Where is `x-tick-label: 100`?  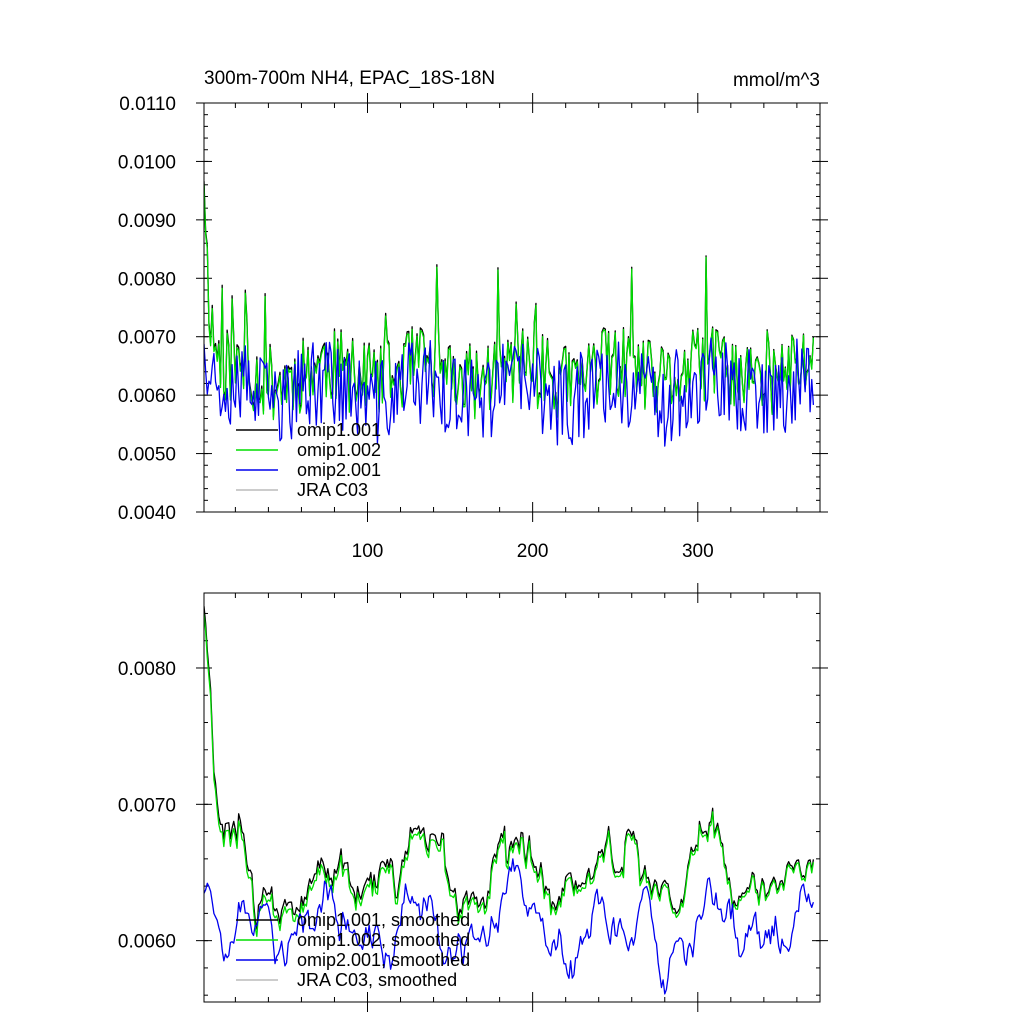 x-tick-label: 100 is located at coordinates (368, 551).